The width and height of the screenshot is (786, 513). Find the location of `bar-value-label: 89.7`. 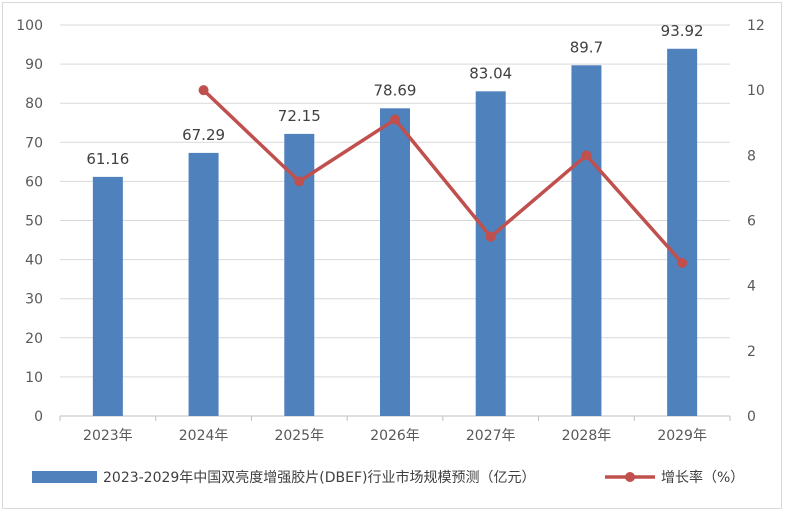

bar-value-label: 89.7 is located at coordinates (586, 47).